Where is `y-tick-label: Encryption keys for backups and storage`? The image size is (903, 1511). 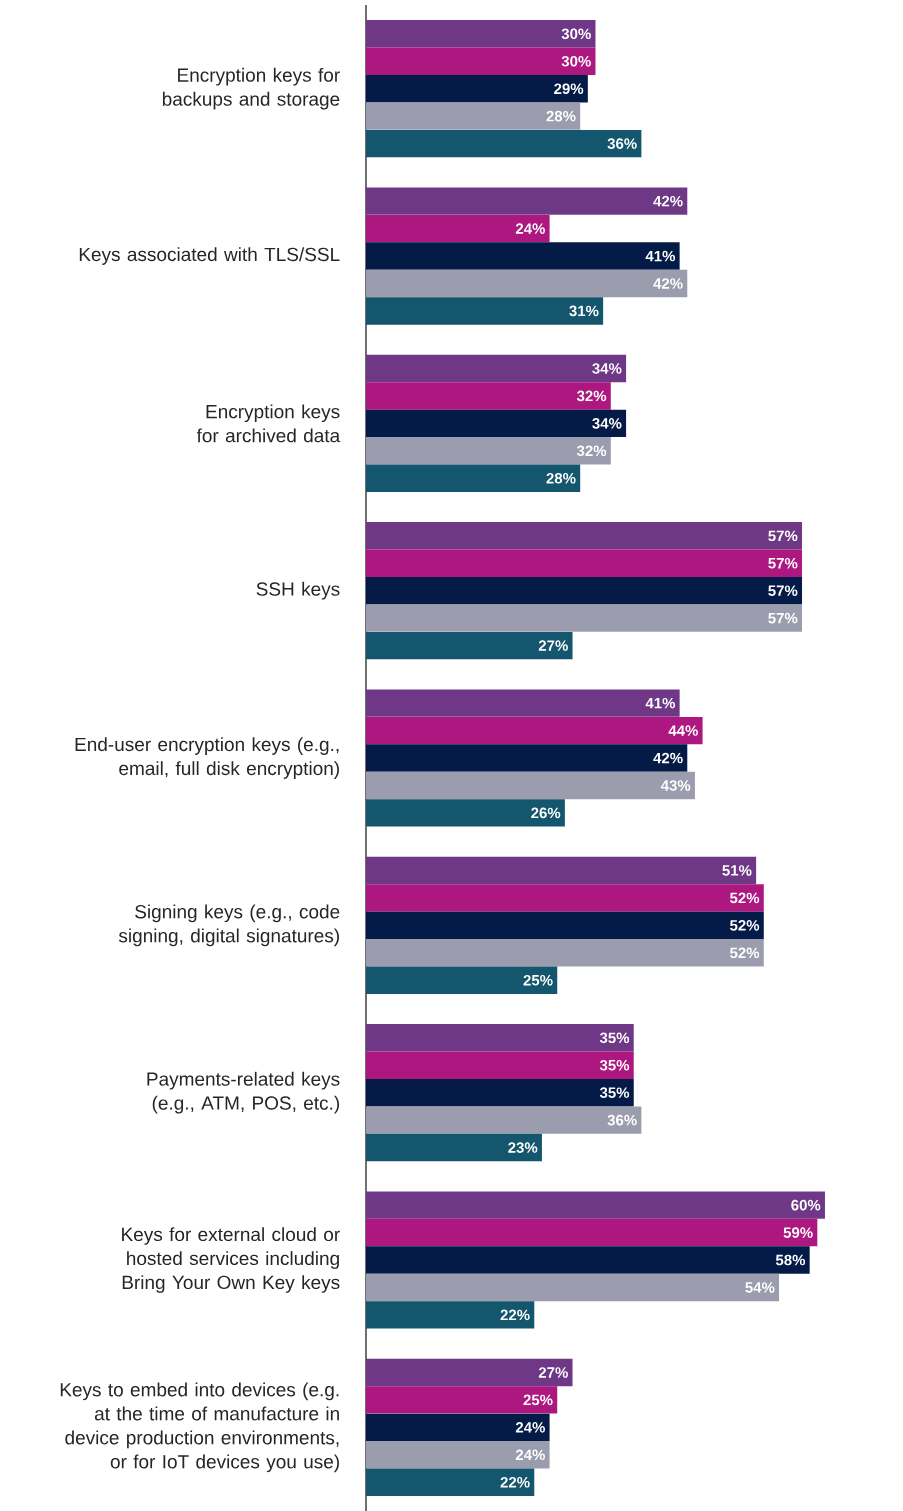
y-tick-label: Encryption keys for backups and storage is located at coordinates (251, 88).